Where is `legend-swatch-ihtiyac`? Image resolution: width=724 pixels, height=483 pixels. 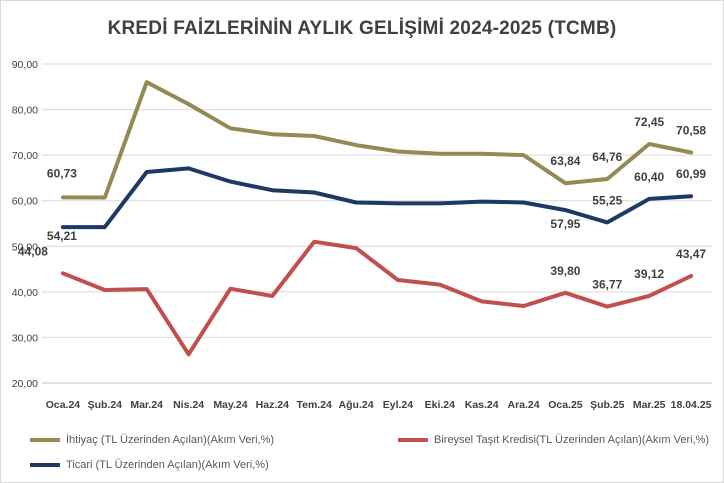 legend-swatch-ihtiyac is located at coordinates (45, 440).